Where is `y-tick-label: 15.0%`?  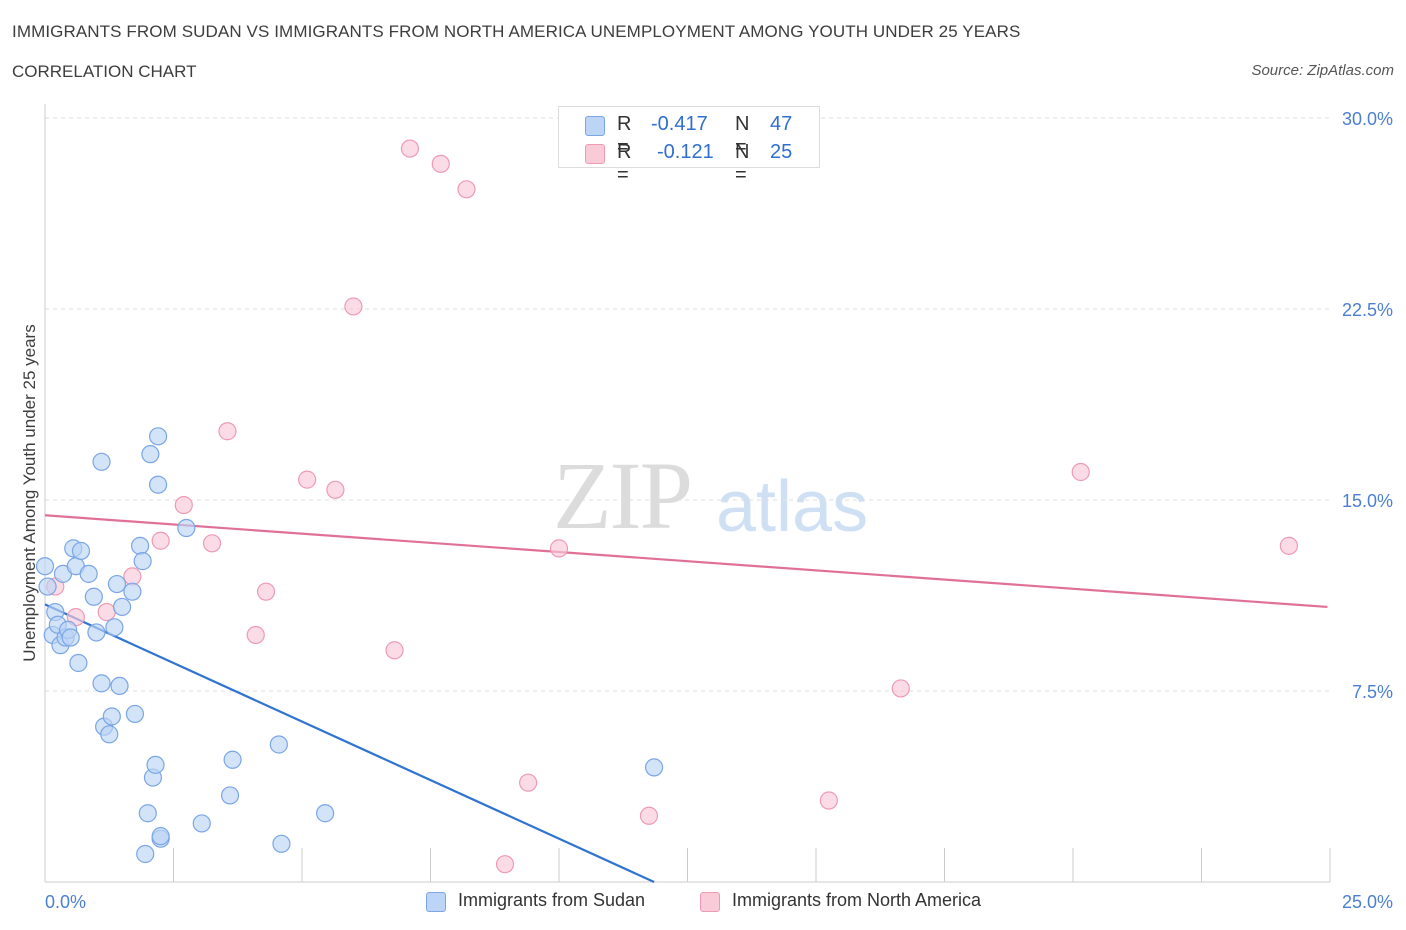
y-tick-label: 15.0% is located at coordinates (1367, 501).